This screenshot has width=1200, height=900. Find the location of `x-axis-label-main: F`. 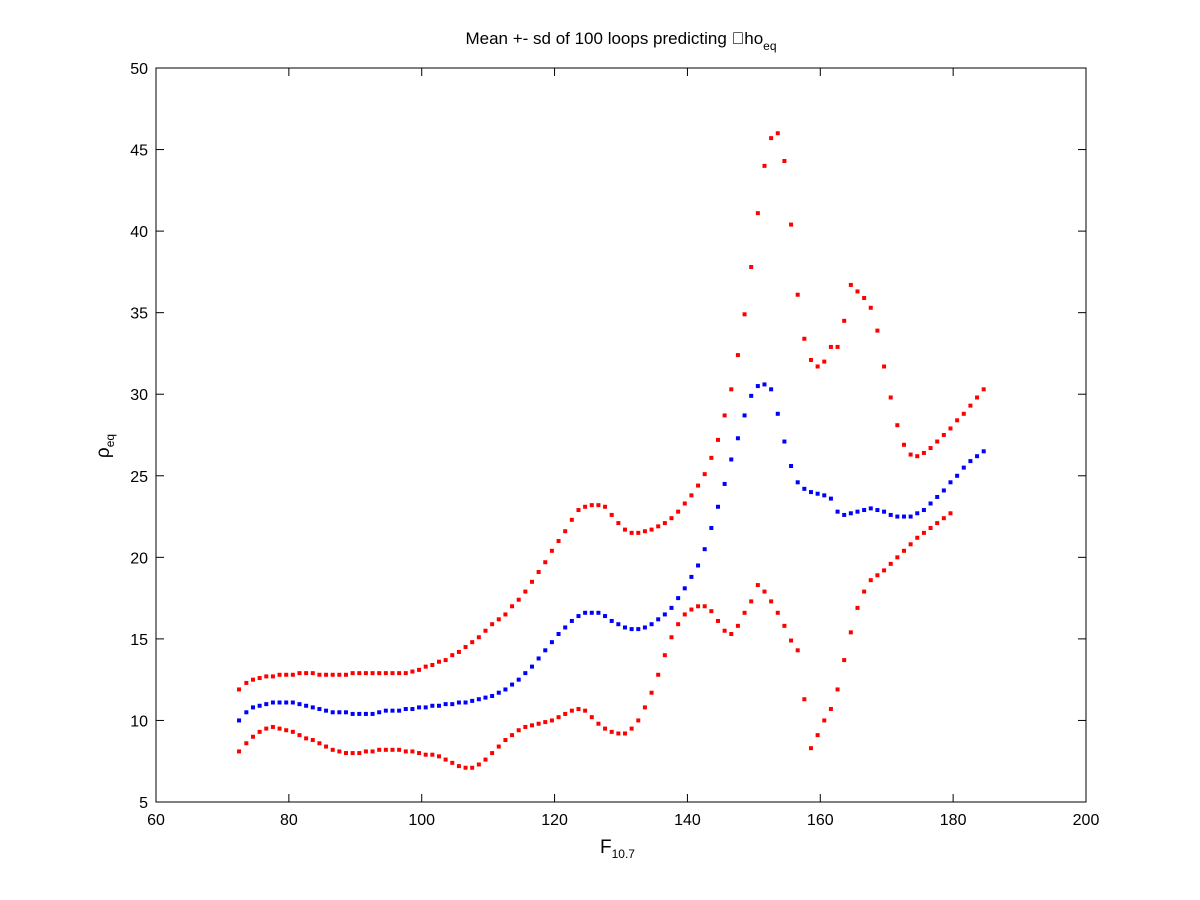

x-axis-label-main: F is located at coordinates (606, 847).